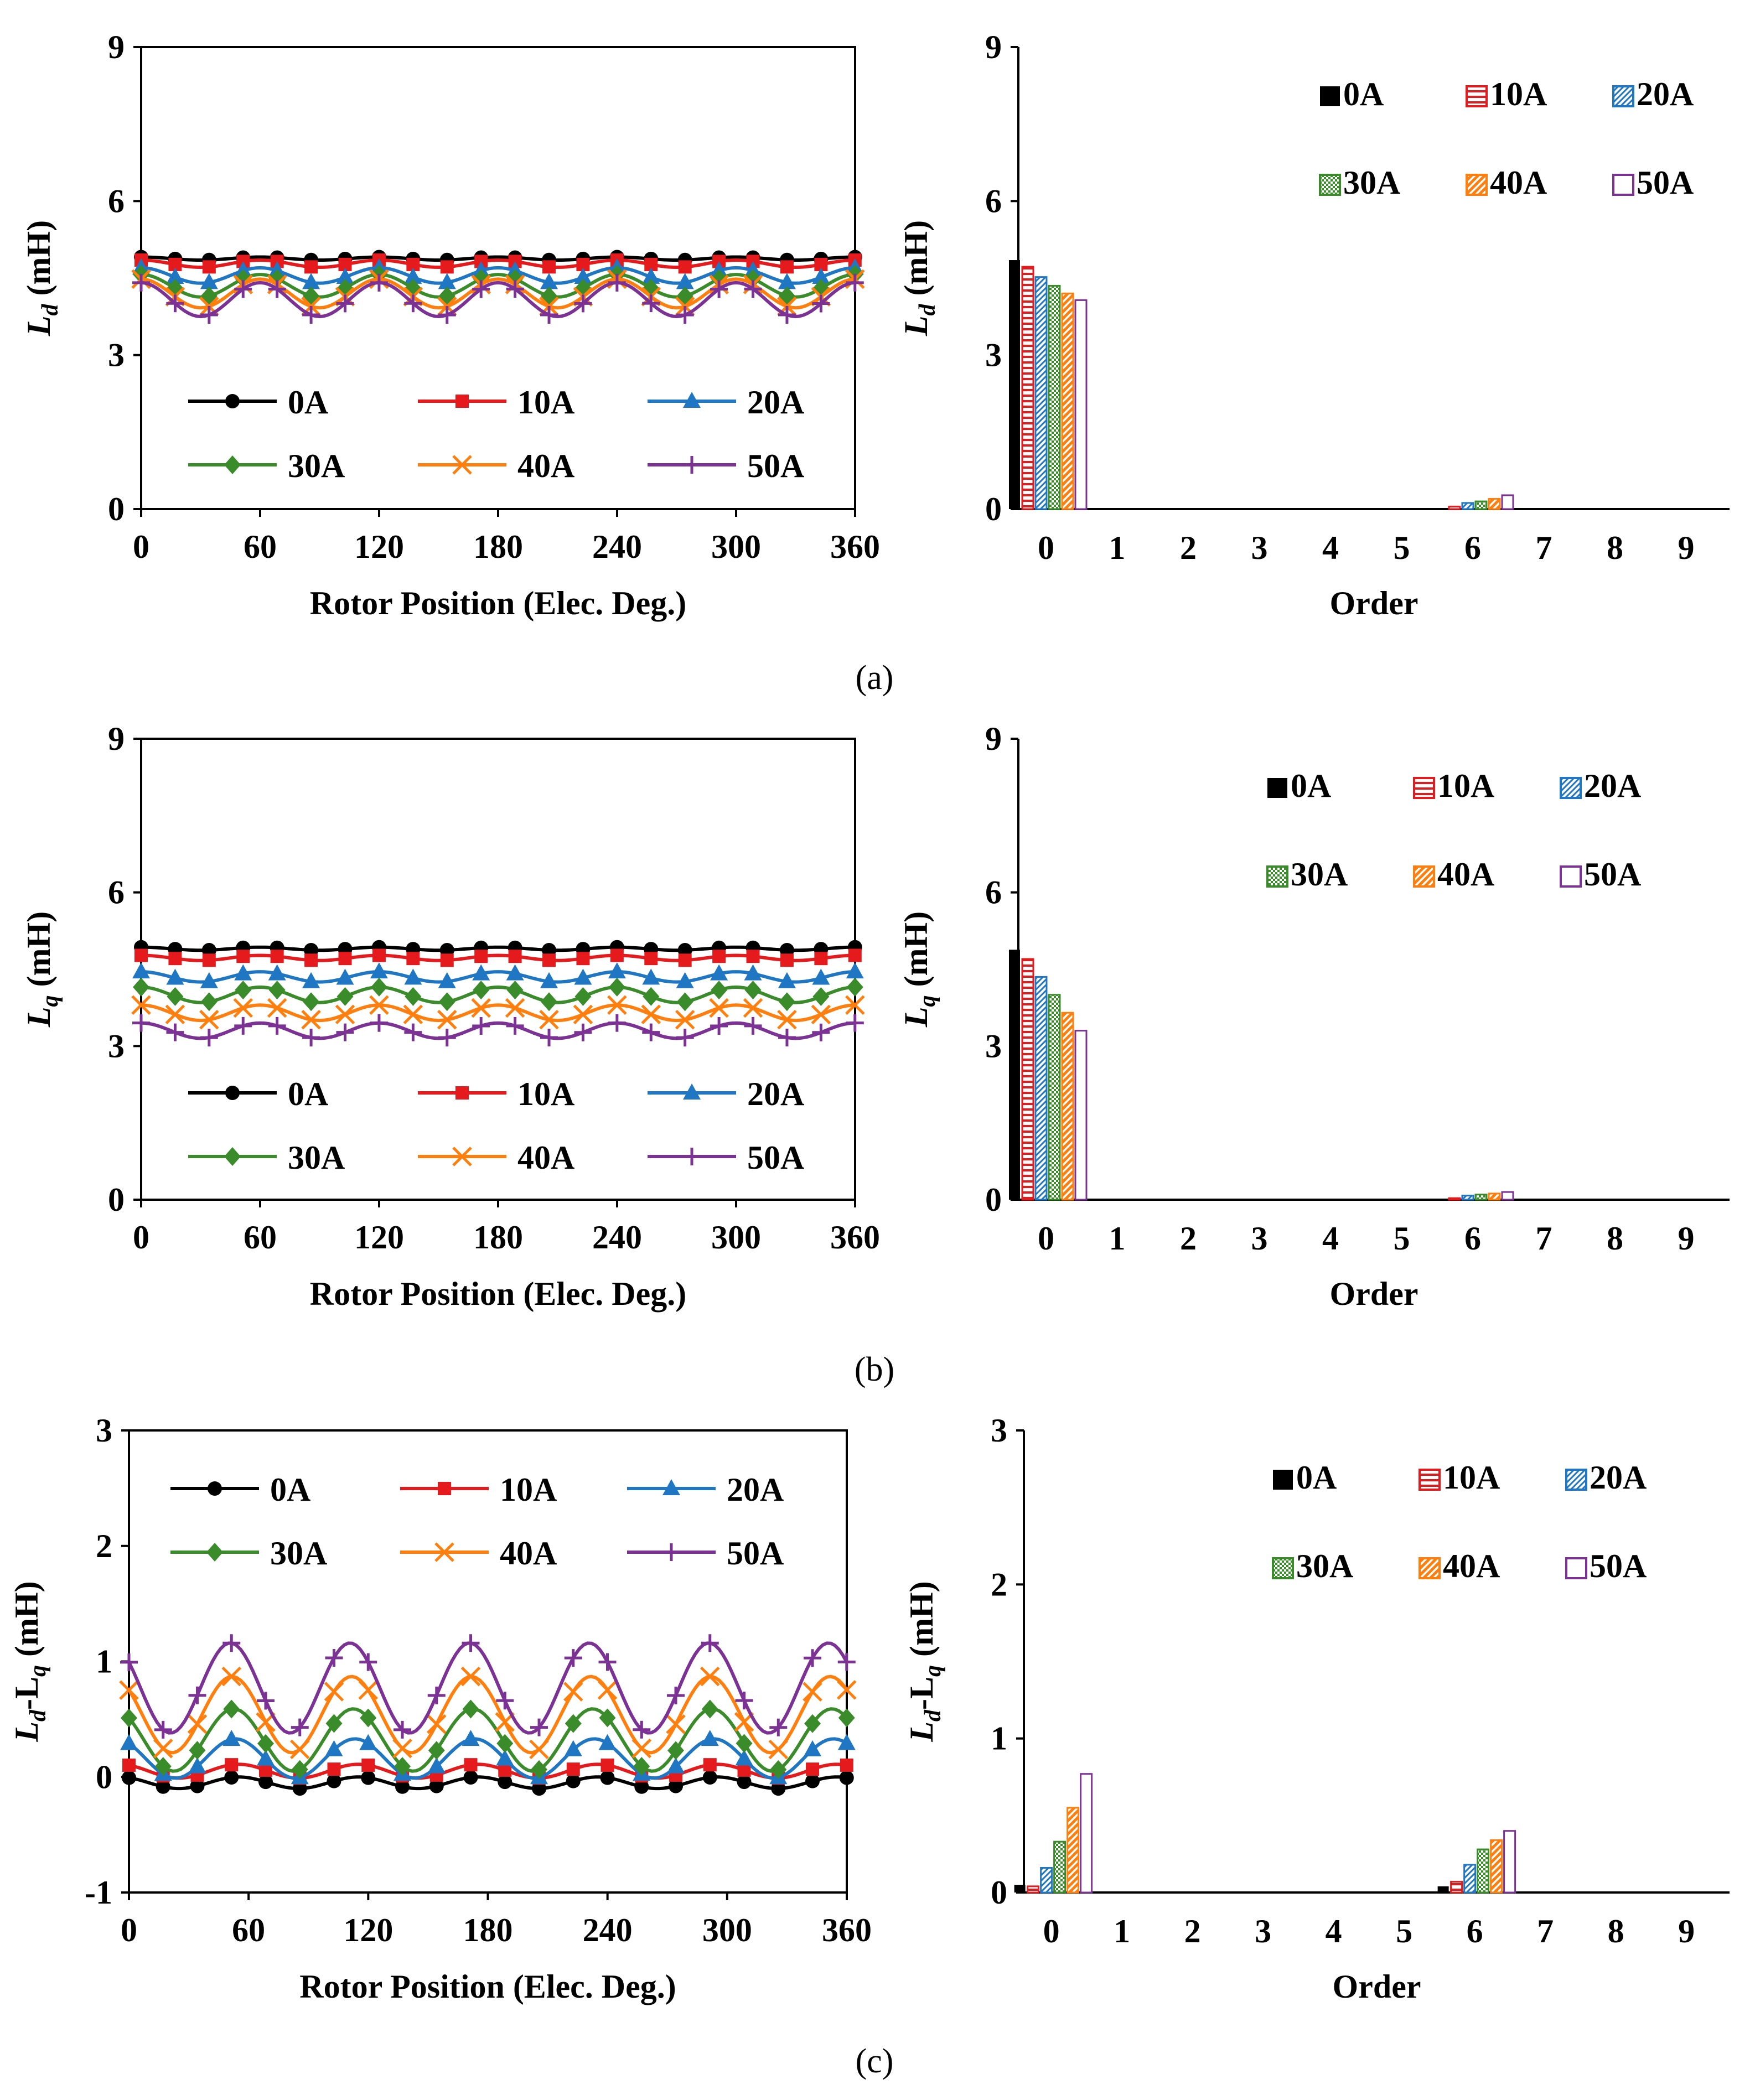  I want to click on y-label-part: q, so click(38, 1671).